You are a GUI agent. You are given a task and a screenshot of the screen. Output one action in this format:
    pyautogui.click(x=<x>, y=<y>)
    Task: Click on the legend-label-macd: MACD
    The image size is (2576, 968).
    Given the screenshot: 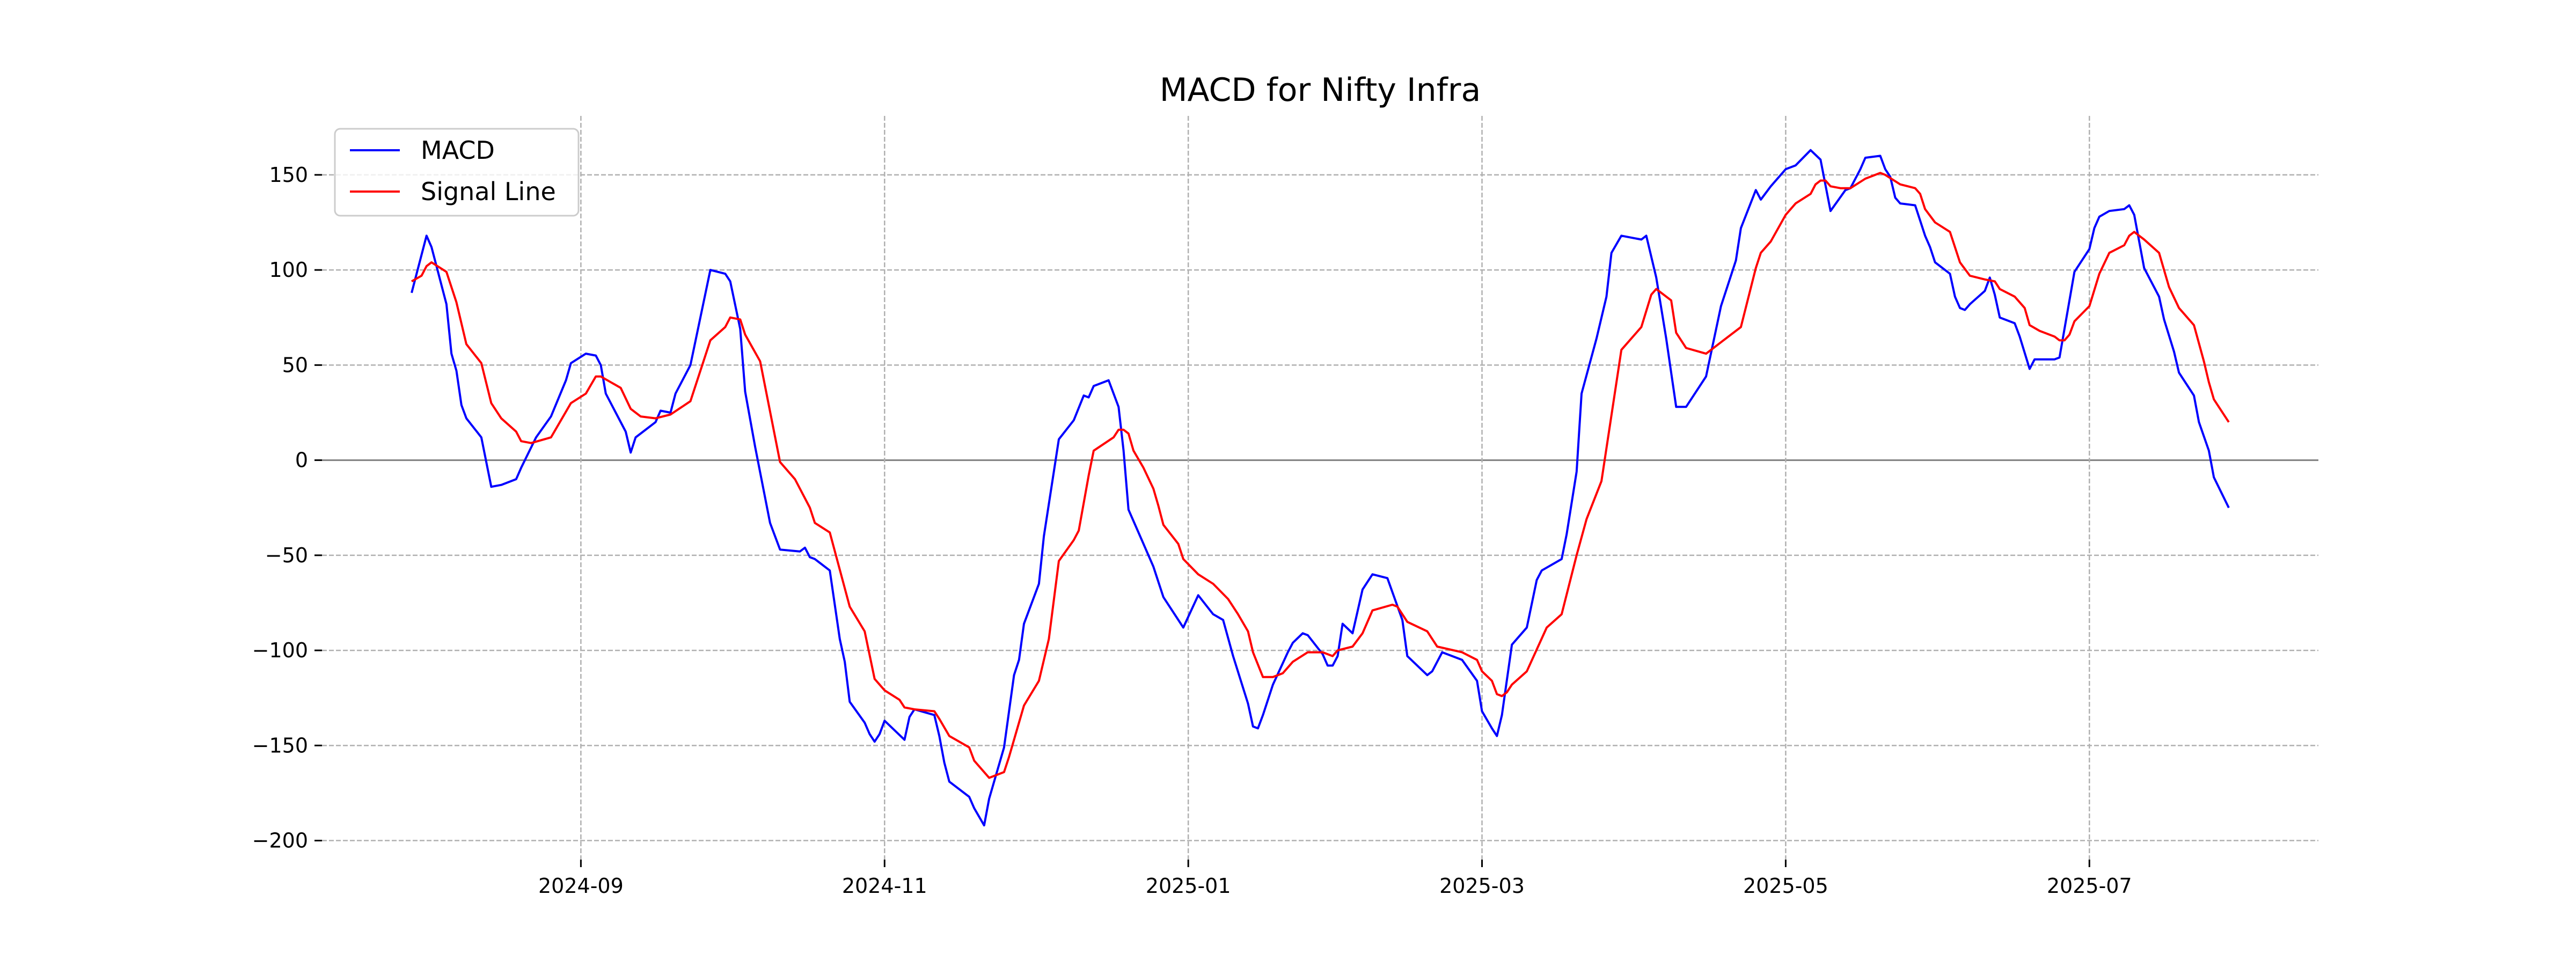 What is the action you would take?
    pyautogui.click(x=458, y=150)
    